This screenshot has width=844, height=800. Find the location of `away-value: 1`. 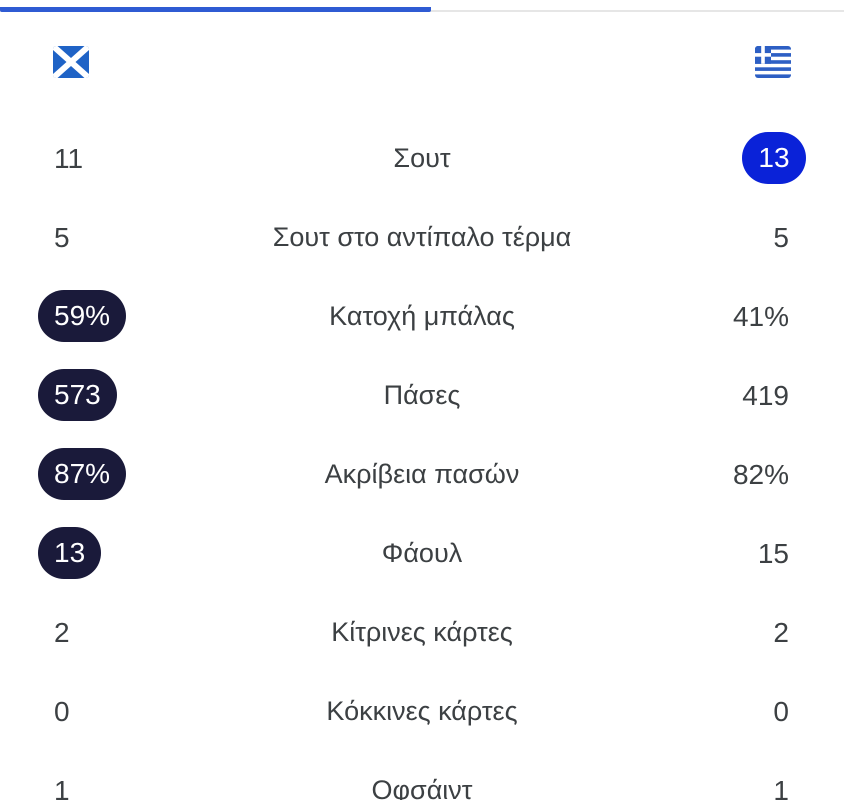

away-value: 1 is located at coordinates (781, 787).